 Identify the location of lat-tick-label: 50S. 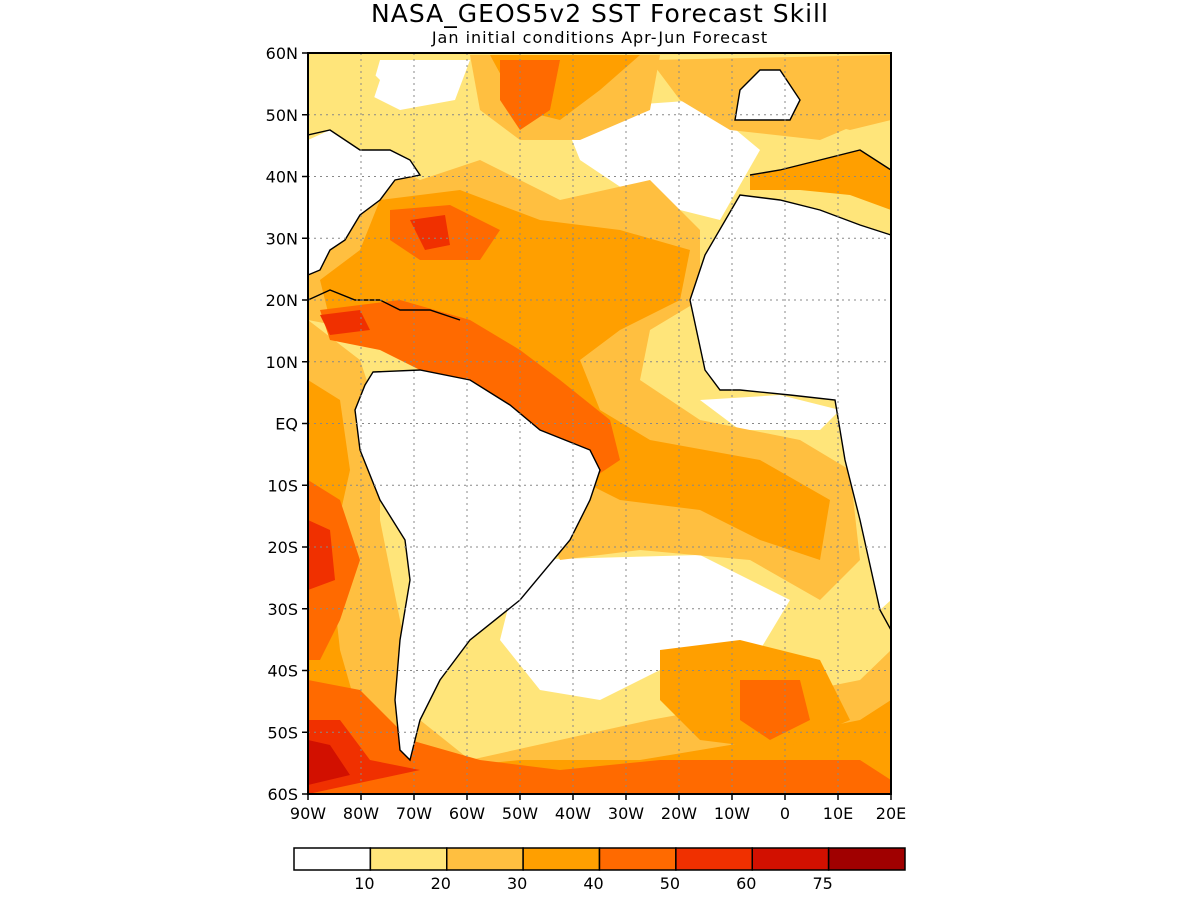
(282, 732).